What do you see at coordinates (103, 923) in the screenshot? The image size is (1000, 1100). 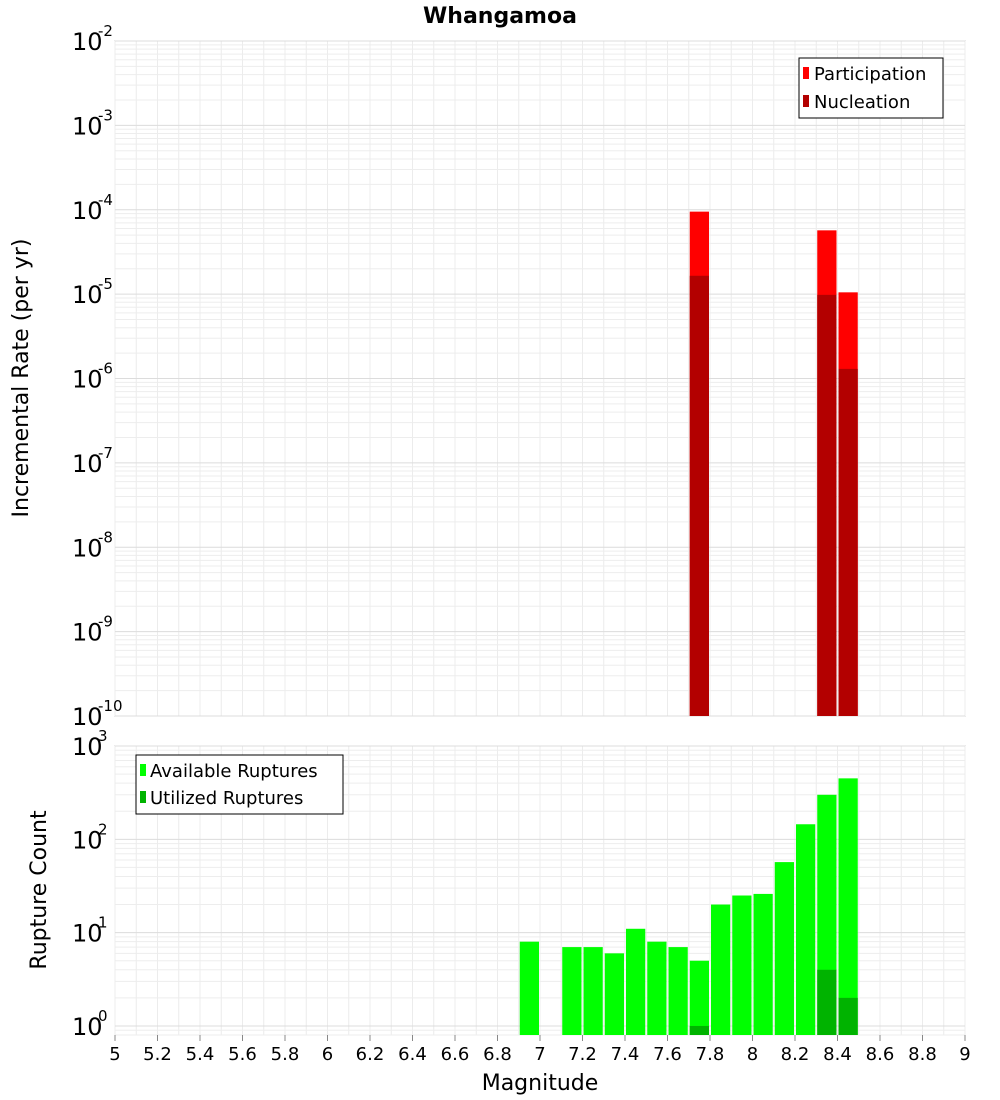 I see `bottom-y-tick-exponent: 1` at bounding box center [103, 923].